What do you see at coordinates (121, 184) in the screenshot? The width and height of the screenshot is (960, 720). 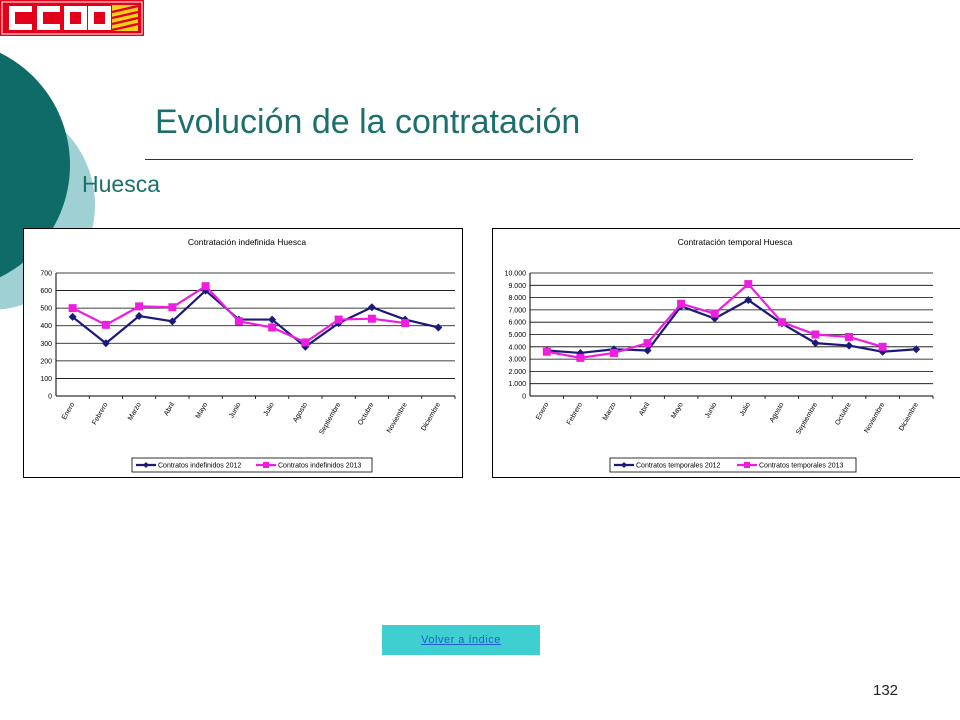 I see `region-subtitle: Huesca` at bounding box center [121, 184].